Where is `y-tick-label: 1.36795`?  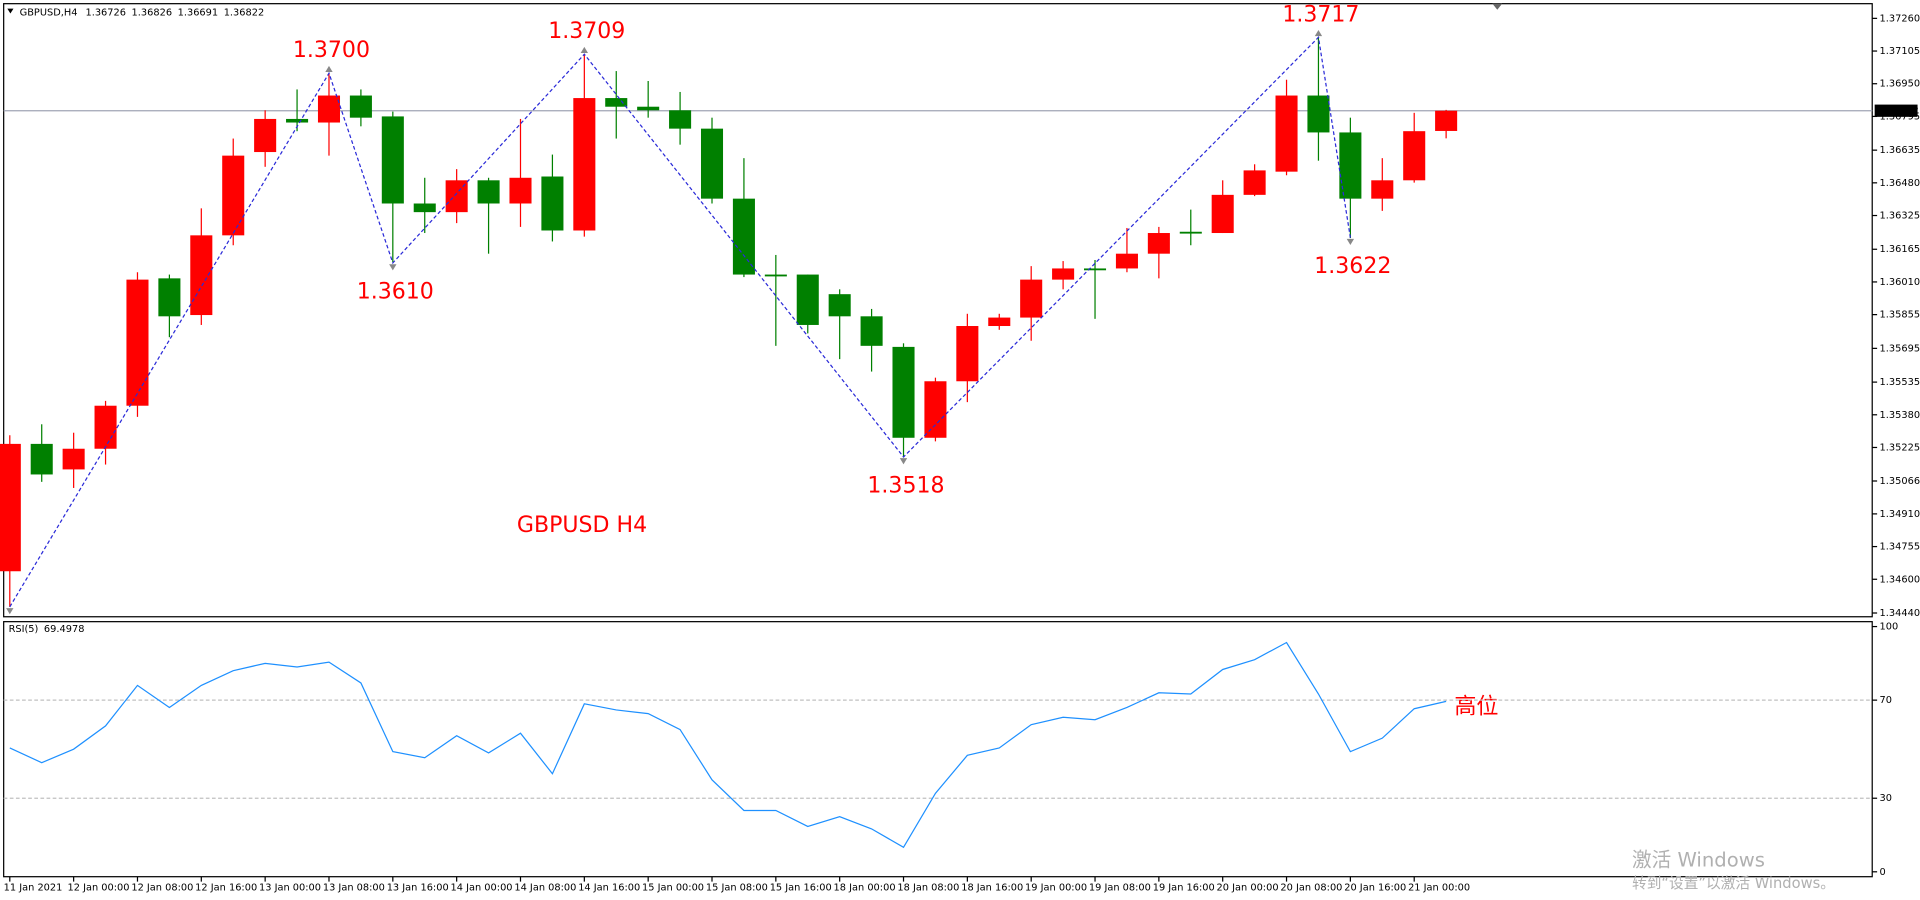 y-tick-label: 1.36795 is located at coordinates (1900, 116).